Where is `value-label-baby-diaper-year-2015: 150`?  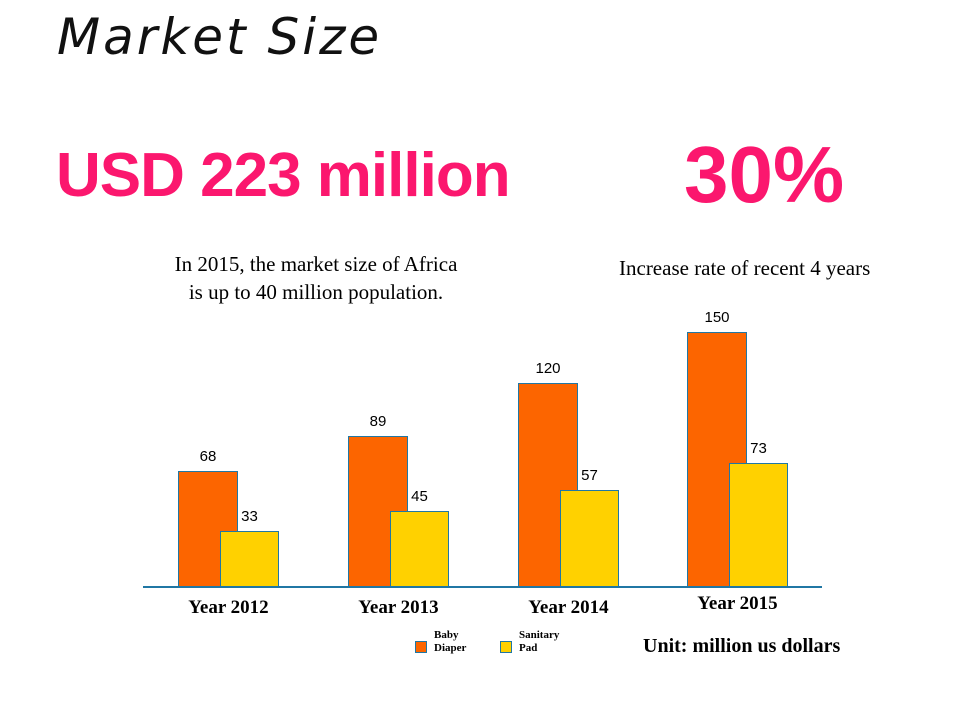
value-label-baby-diaper-year-2015: 150 is located at coordinates (717, 317).